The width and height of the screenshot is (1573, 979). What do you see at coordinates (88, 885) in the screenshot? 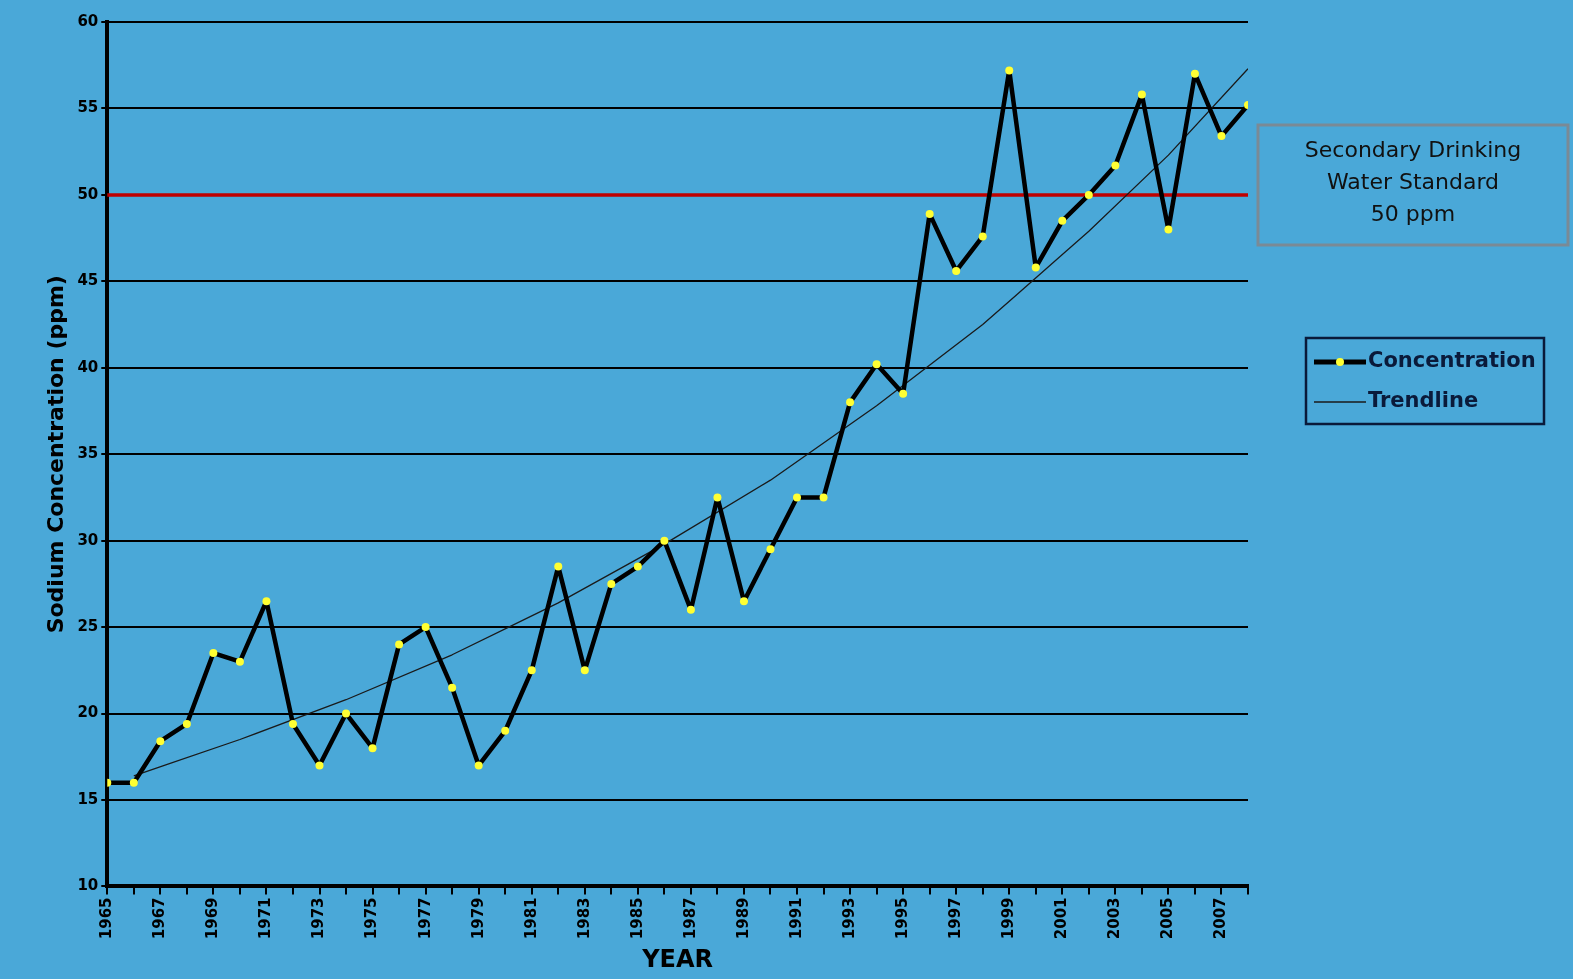
I see `y-tick-label: 10` at bounding box center [88, 885].